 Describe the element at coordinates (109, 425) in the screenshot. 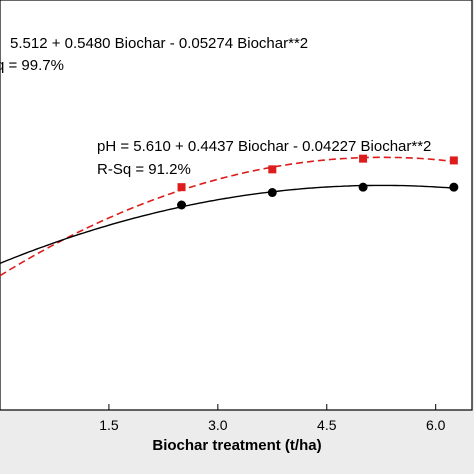

I see `x-tick-label: 1.5` at that location.